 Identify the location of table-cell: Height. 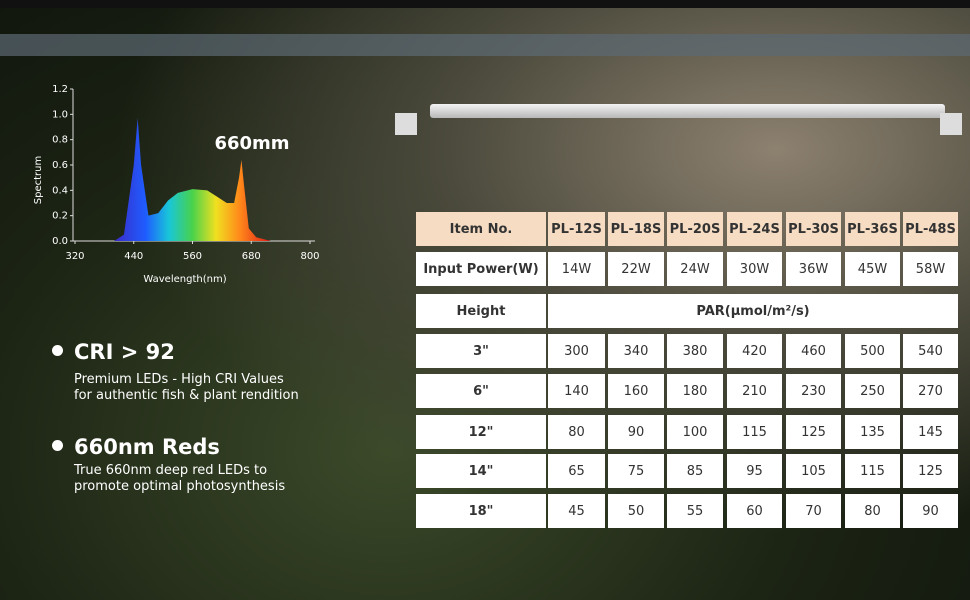
(481, 311).